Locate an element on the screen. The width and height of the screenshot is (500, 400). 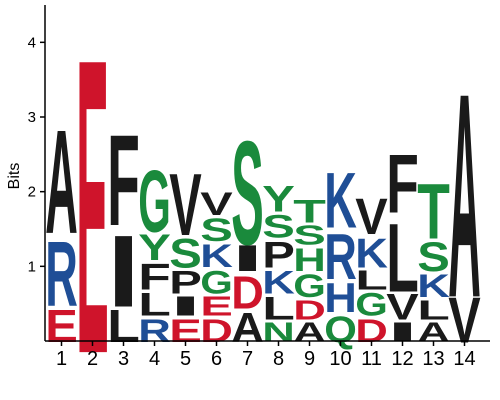
x-tick-label: 2 is located at coordinates (92, 359).